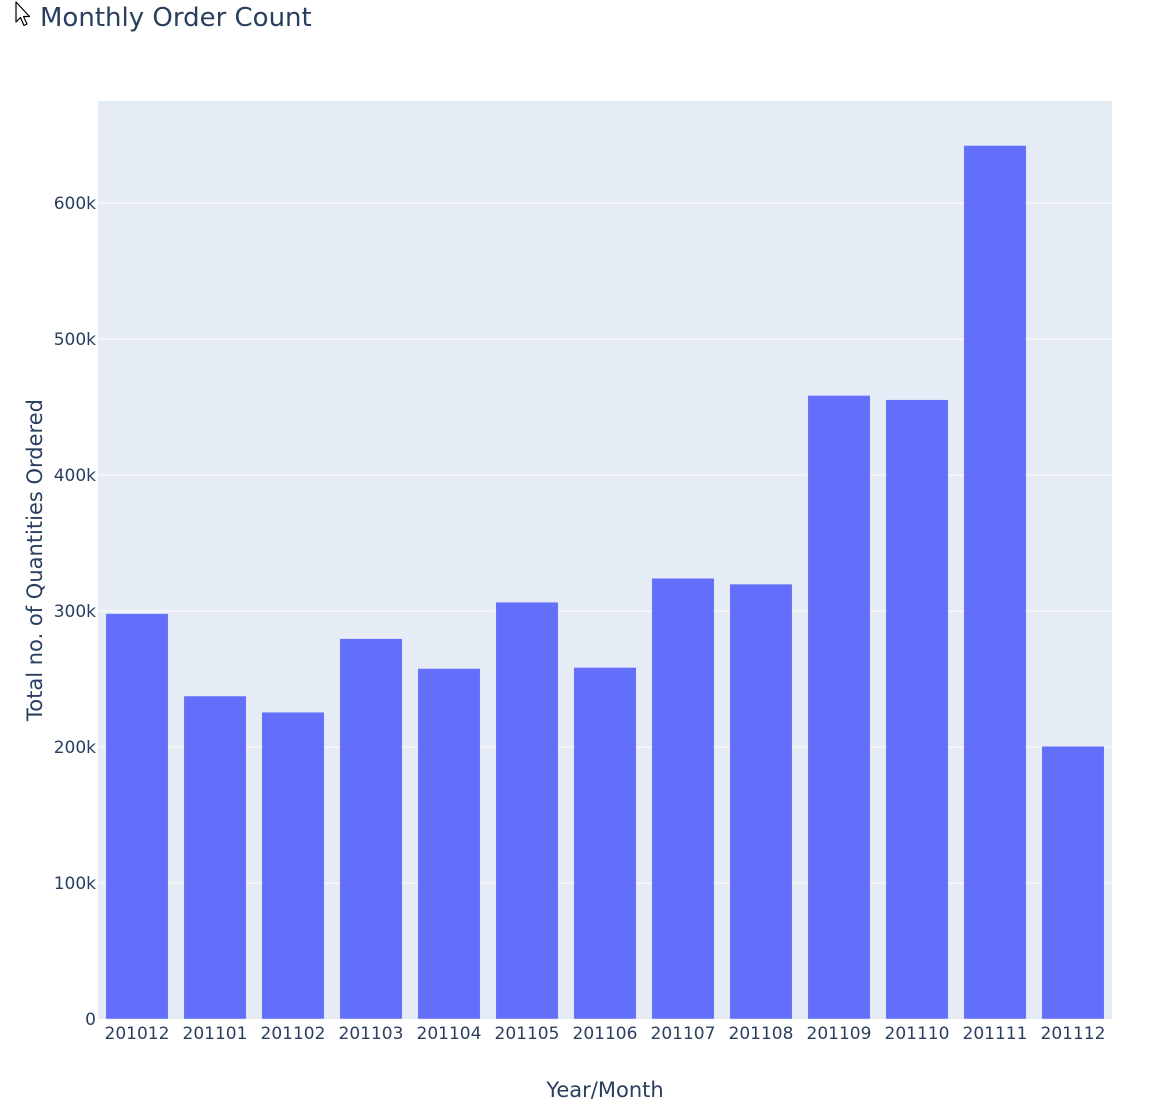 Image resolution: width=1170 pixels, height=1113 pixels. Describe the element at coordinates (371, 1034) in the screenshot. I see `x-tick-label: 201103` at that location.